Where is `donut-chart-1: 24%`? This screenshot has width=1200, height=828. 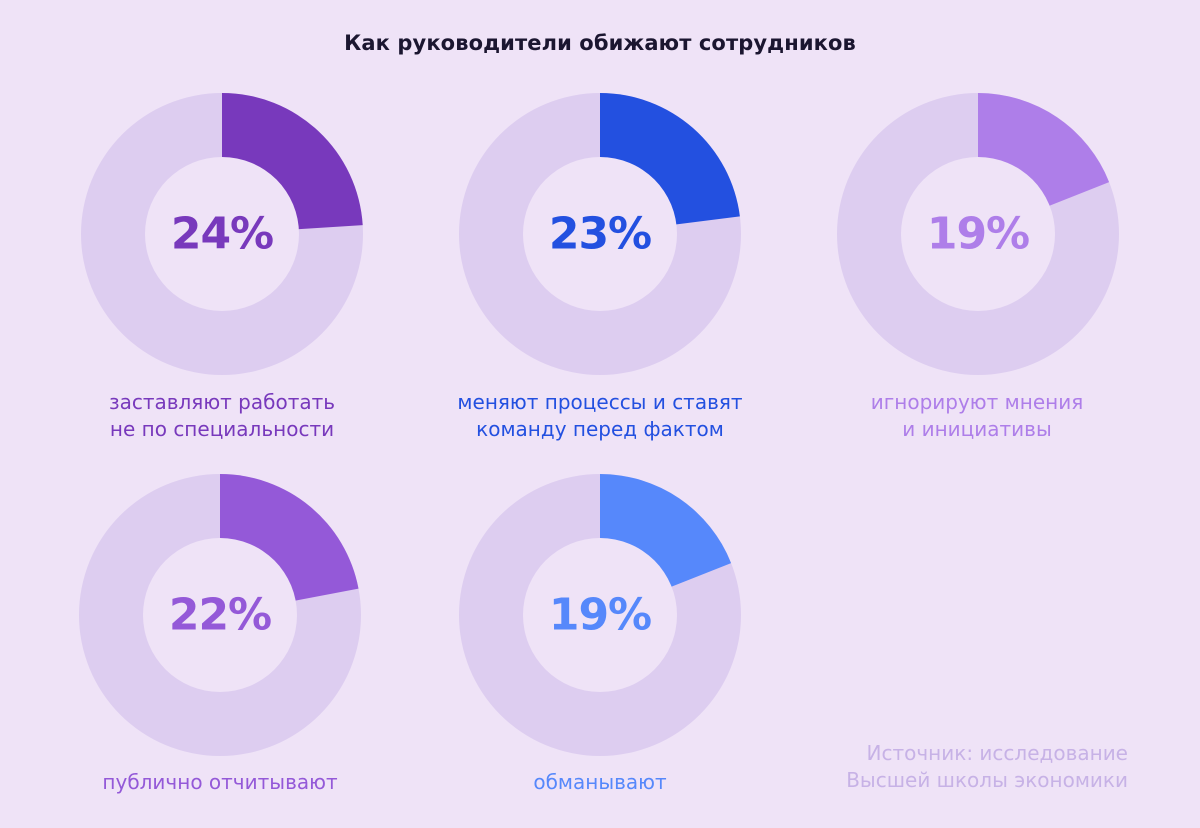
donut-chart-1: 24% is located at coordinates (222, 234).